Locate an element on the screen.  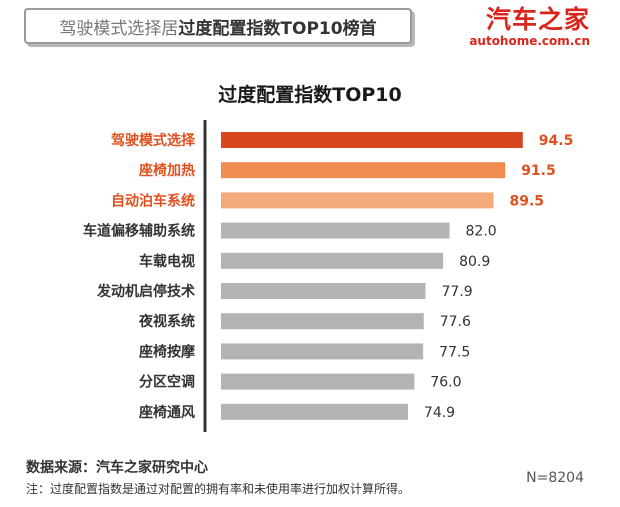
value-label: 80.9 is located at coordinates (474, 262).